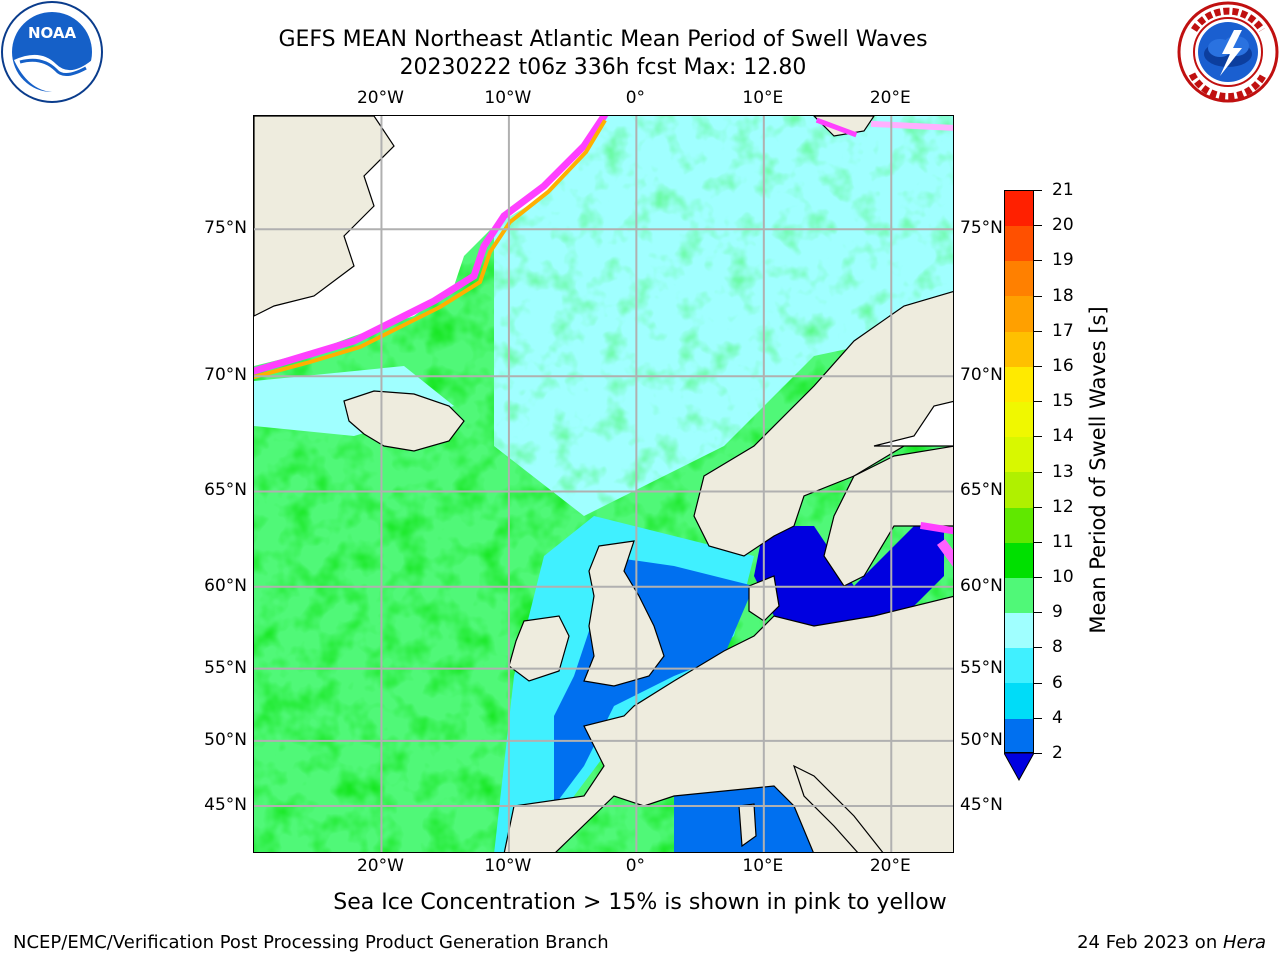 The image size is (1280, 960). I want to click on lon-tick-label-top: 20°E, so click(890, 98).